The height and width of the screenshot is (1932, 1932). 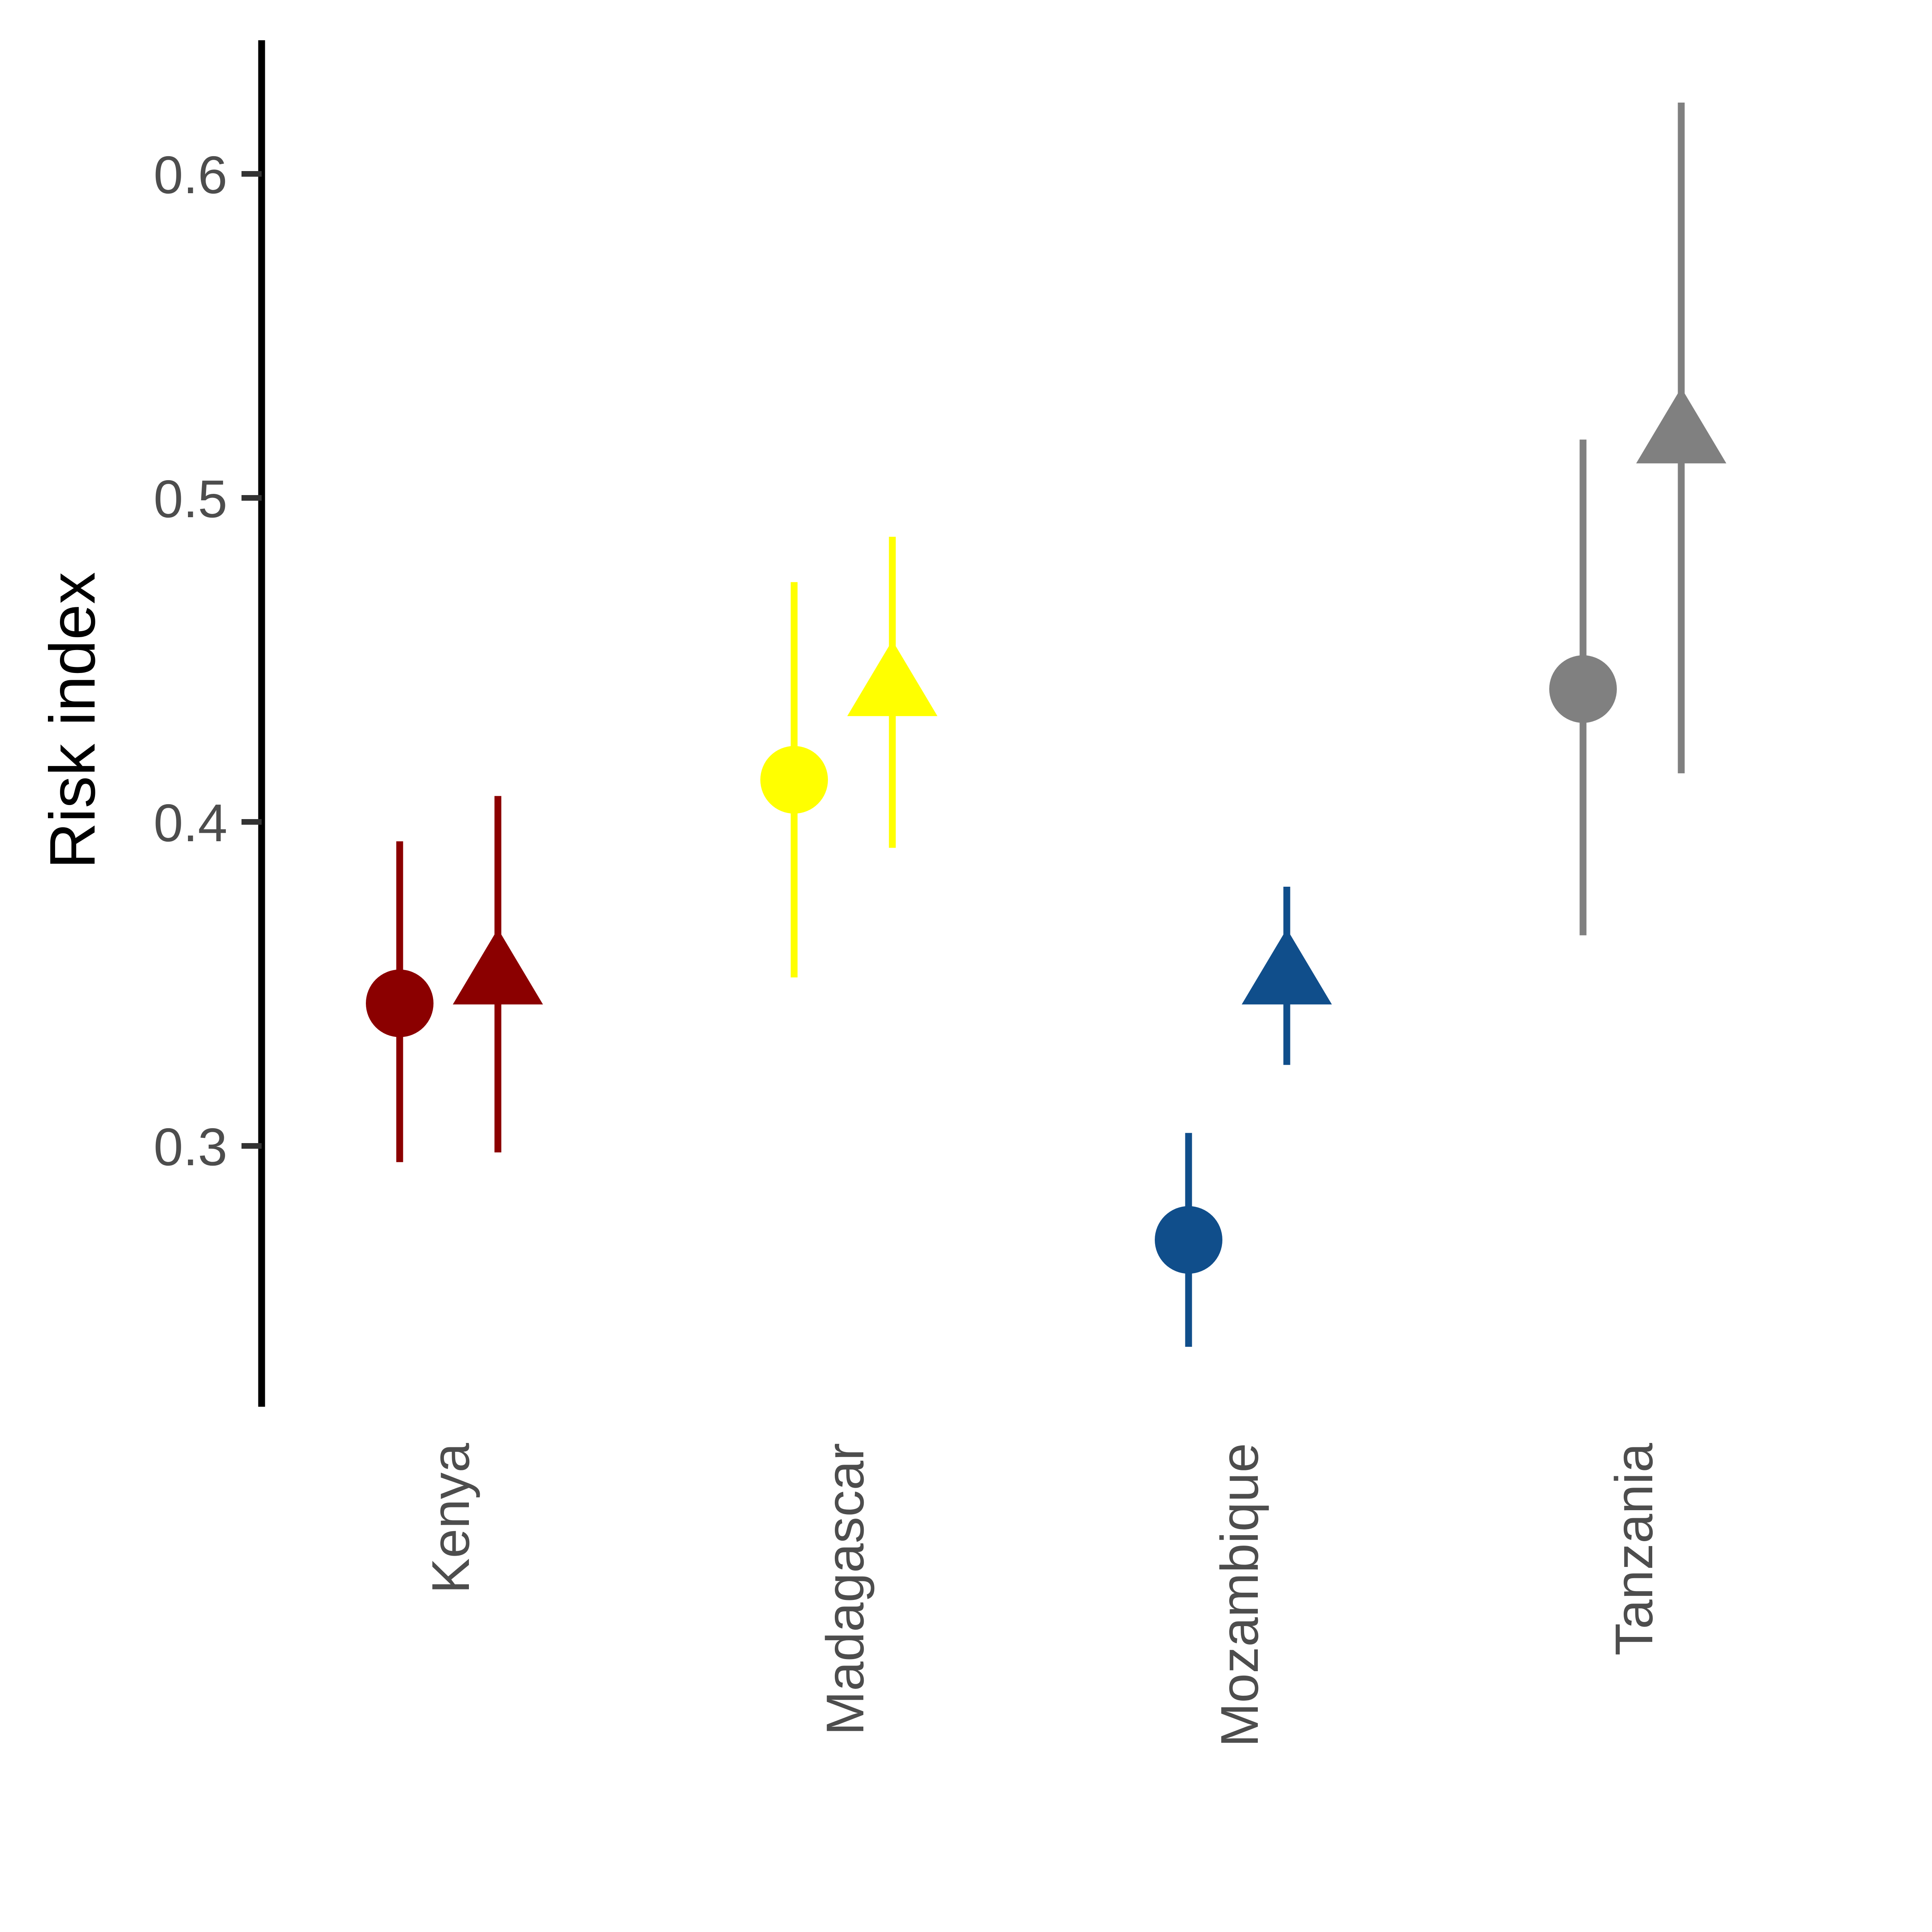 What do you see at coordinates (209, 723) in the screenshot?
I see `y-axis: 0.3 0.4 0.5 0.6` at bounding box center [209, 723].